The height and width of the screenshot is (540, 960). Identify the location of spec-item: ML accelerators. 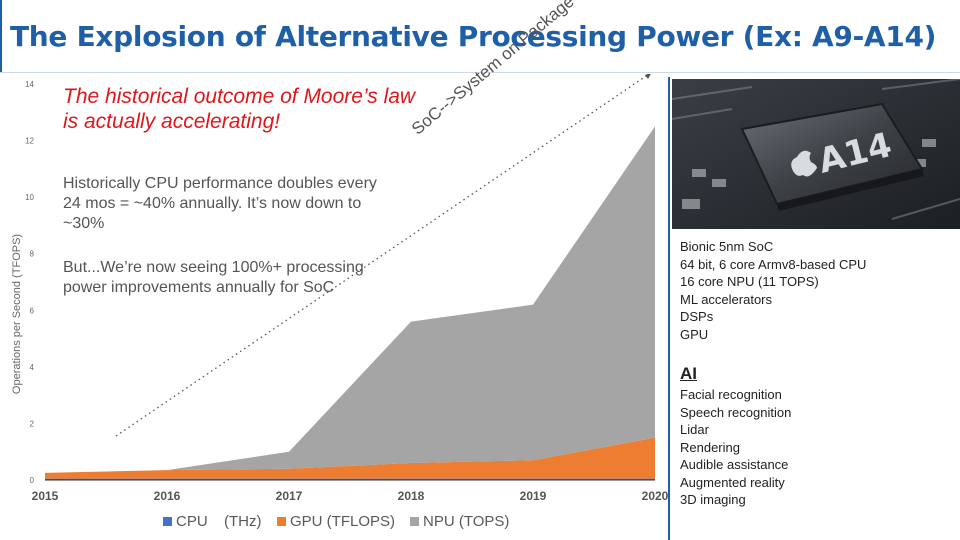
(726, 299).